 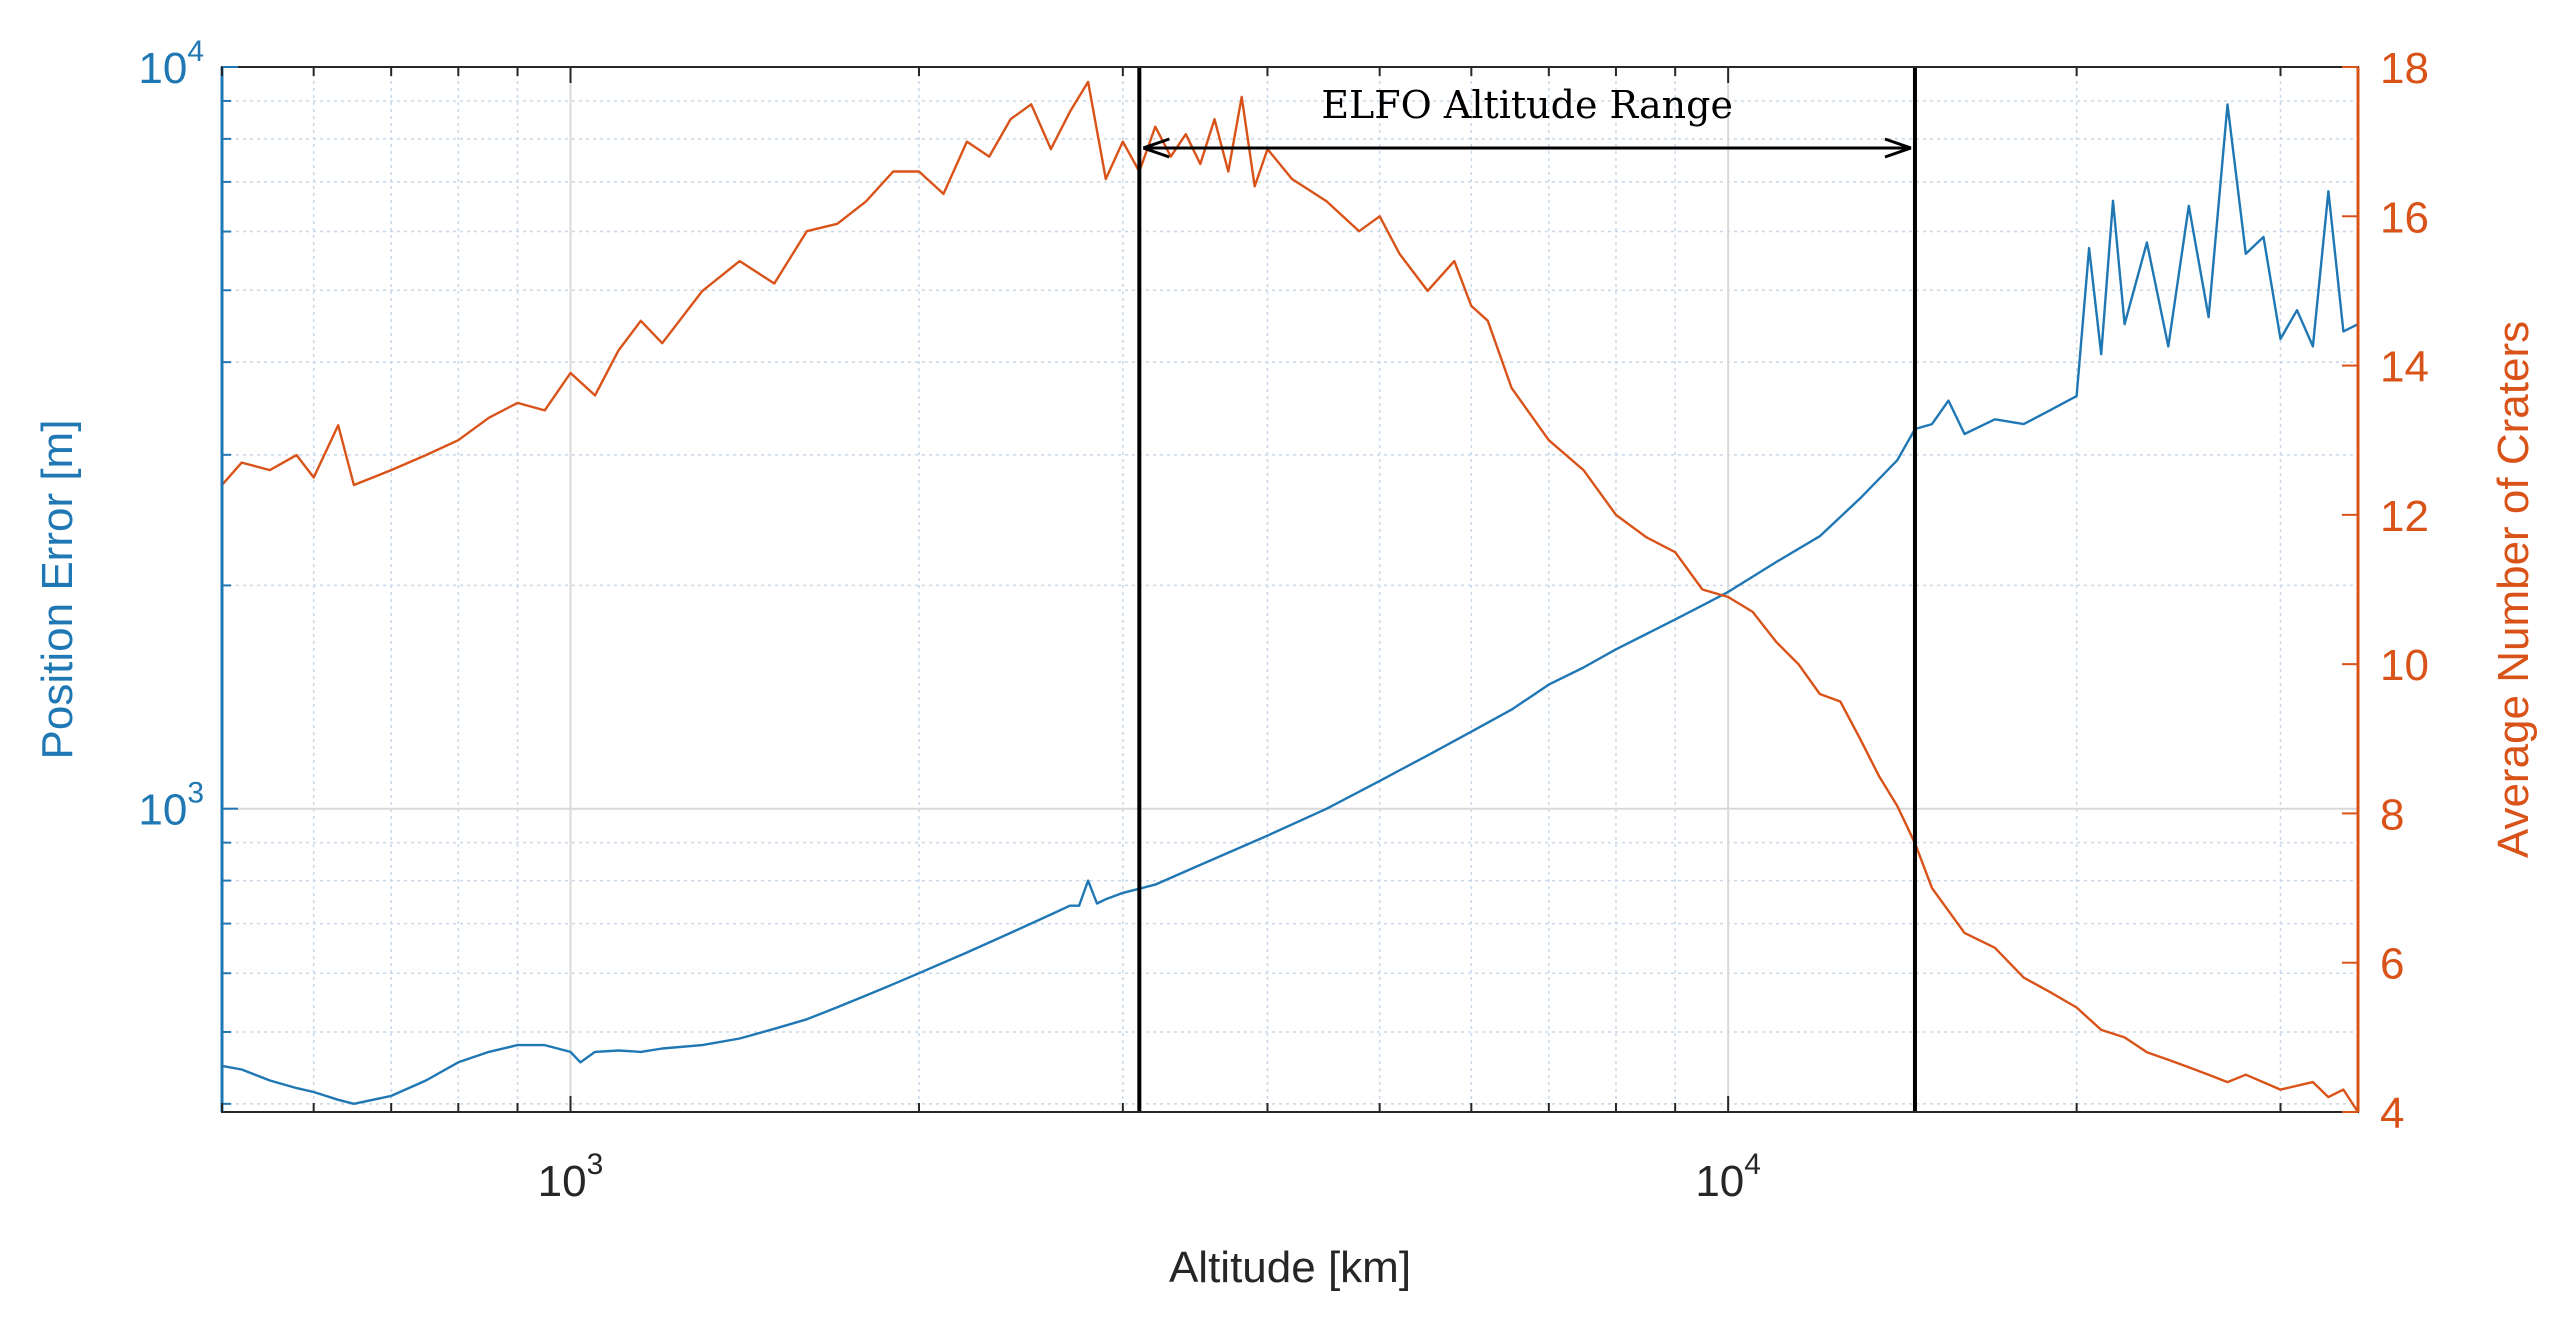 What do you see at coordinates (2392, 814) in the screenshot?
I see `right-y-tick-label: 8` at bounding box center [2392, 814].